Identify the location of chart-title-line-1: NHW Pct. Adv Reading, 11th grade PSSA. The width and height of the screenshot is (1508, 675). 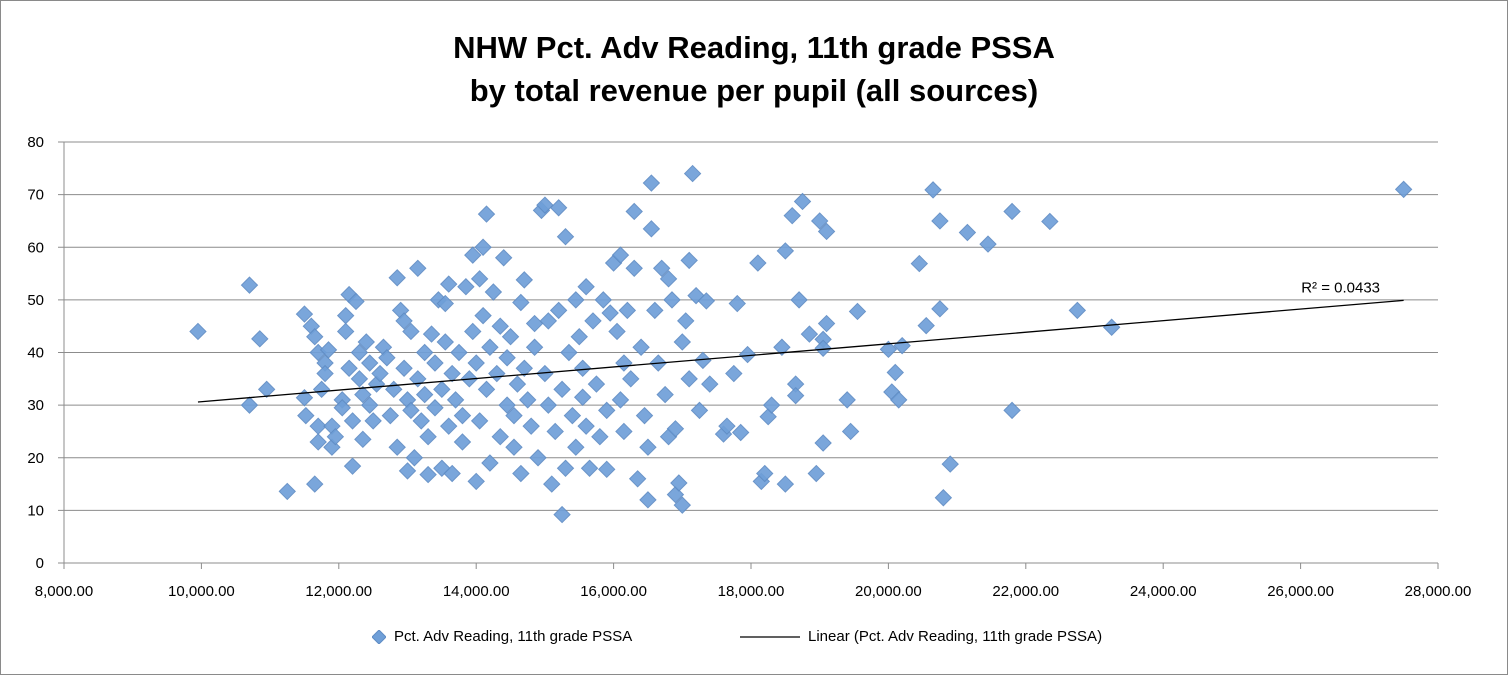
(754, 47).